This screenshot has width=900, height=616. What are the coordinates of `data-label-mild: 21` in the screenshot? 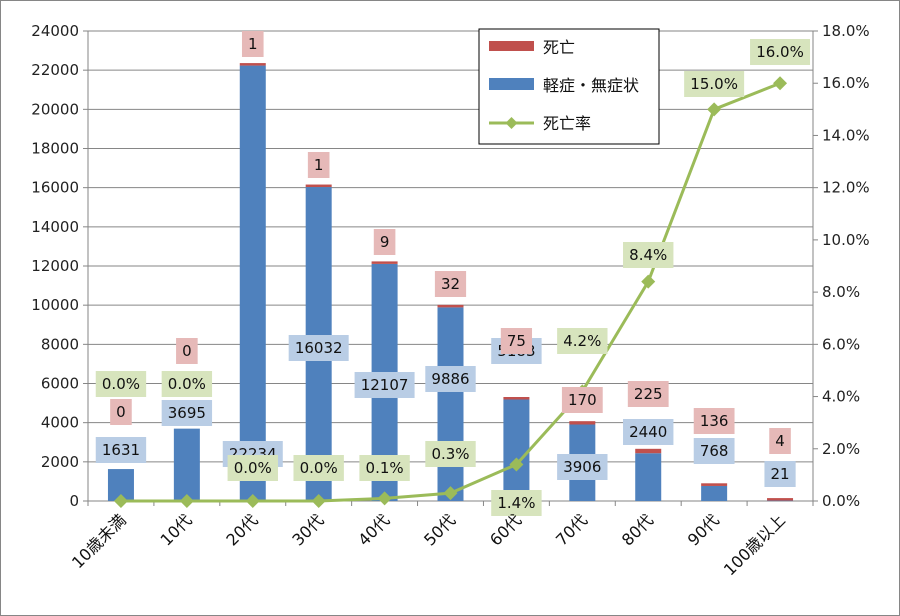 It's located at (779, 474).